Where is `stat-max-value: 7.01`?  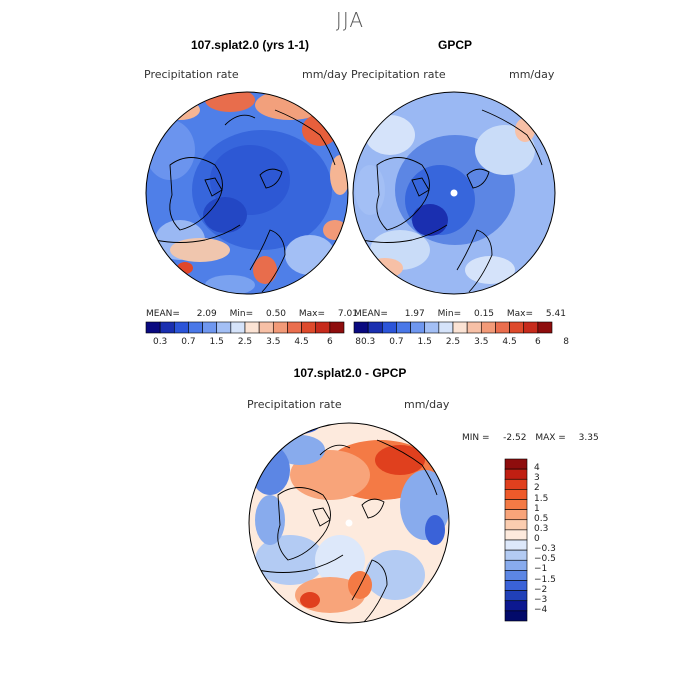
stat-max-value: 7.01 is located at coordinates (347, 314).